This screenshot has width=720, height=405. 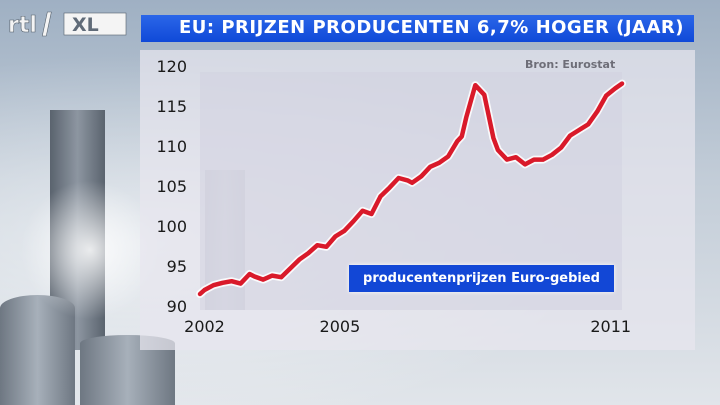 I want to click on y-tick-label: 105, so click(x=171, y=186).